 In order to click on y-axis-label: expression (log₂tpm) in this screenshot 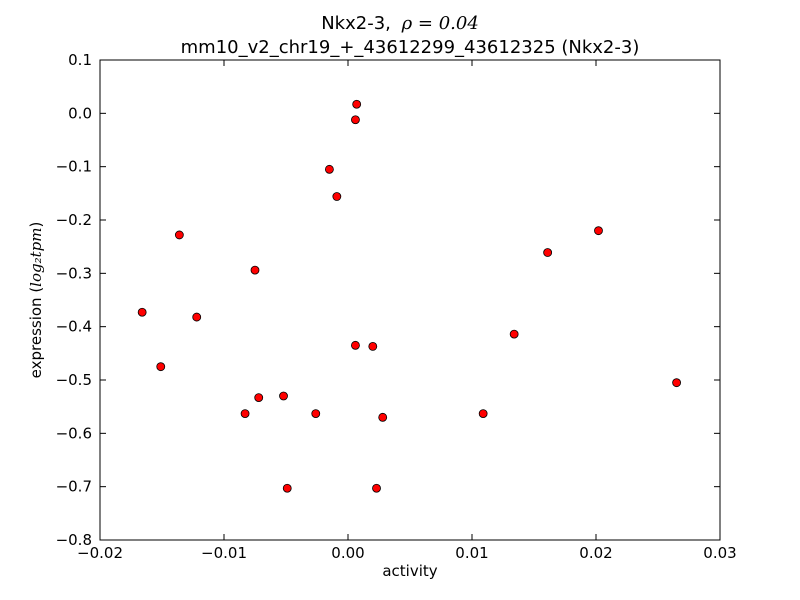, I will do `click(36, 300)`.